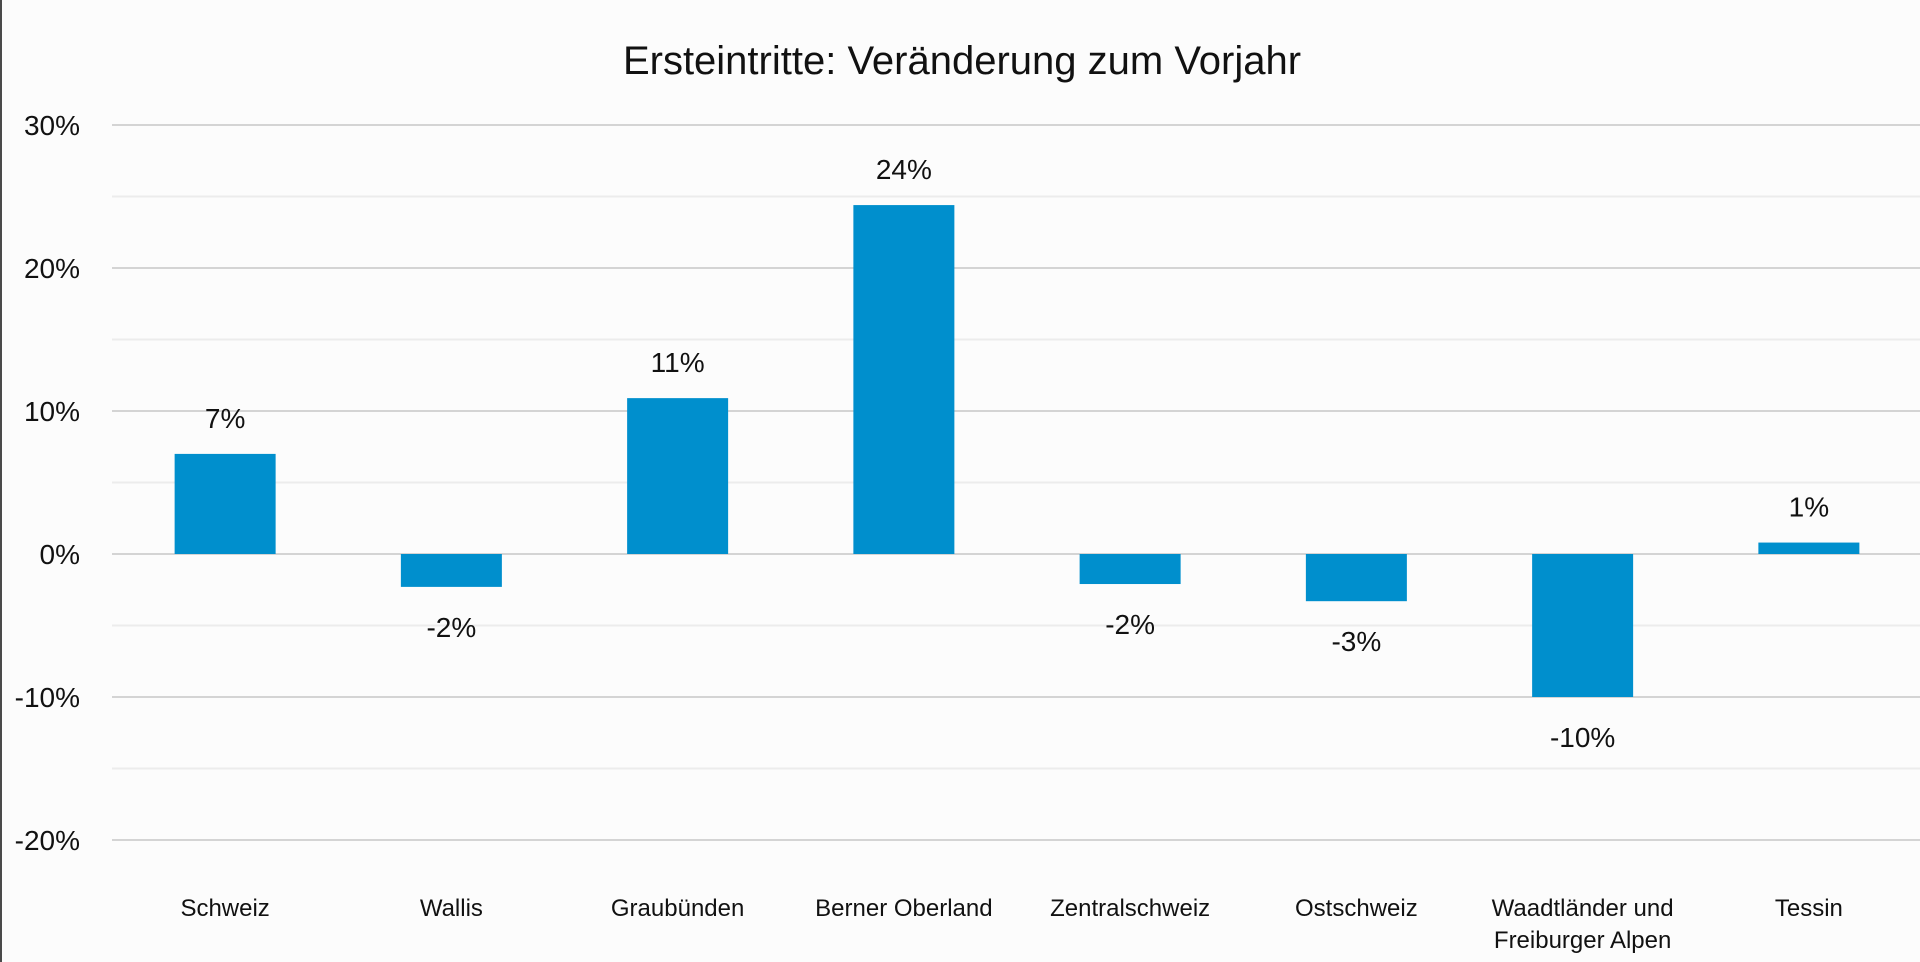 This screenshot has height=962, width=1920. What do you see at coordinates (677, 908) in the screenshot?
I see `x-tick-label: Graubünden` at bounding box center [677, 908].